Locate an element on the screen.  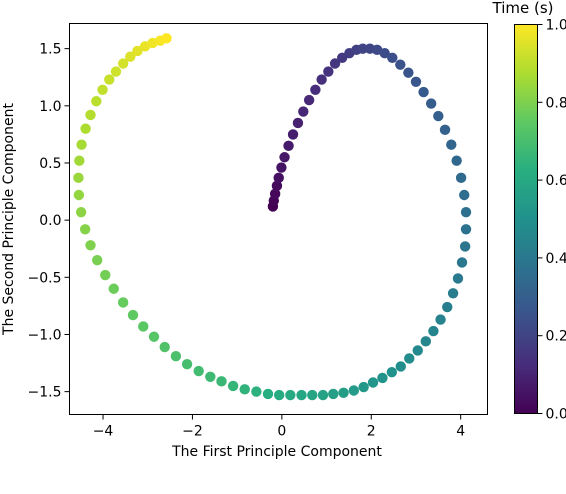
x-tick-label: 0 is located at coordinates (281, 432).